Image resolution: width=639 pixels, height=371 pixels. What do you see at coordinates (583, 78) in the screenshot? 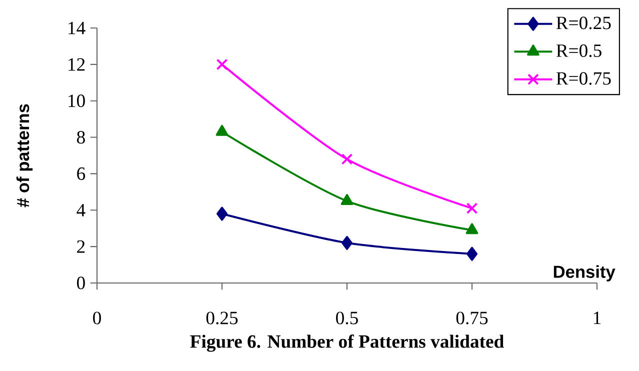
I see `legend-label: R=0.75` at bounding box center [583, 78].